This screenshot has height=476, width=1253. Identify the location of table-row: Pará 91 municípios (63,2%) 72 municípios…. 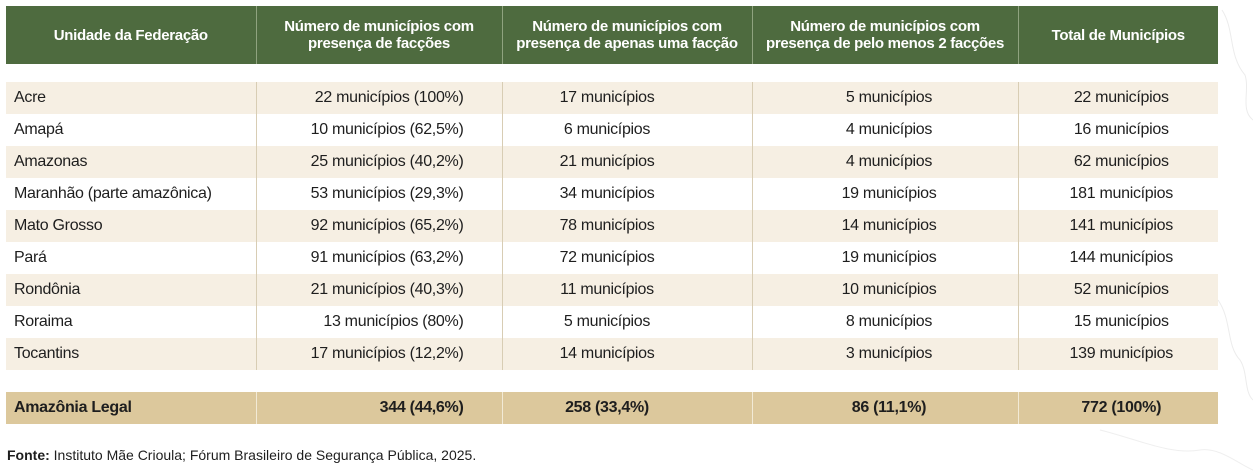
(612, 258).